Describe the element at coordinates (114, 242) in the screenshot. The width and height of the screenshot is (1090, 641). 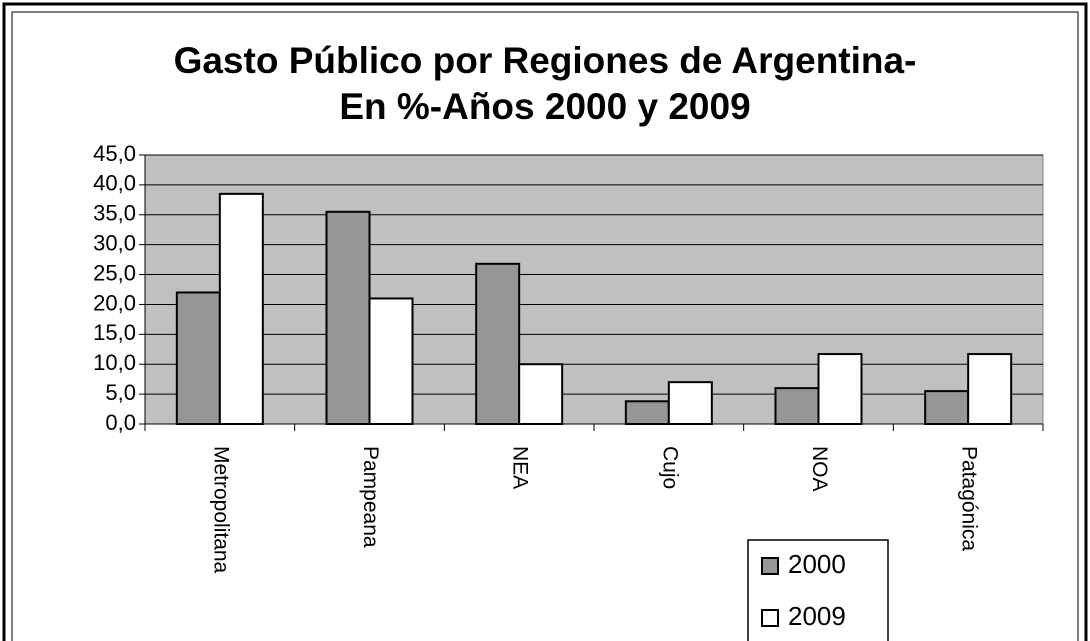
I see `y-tick-label: 30,0` at that location.